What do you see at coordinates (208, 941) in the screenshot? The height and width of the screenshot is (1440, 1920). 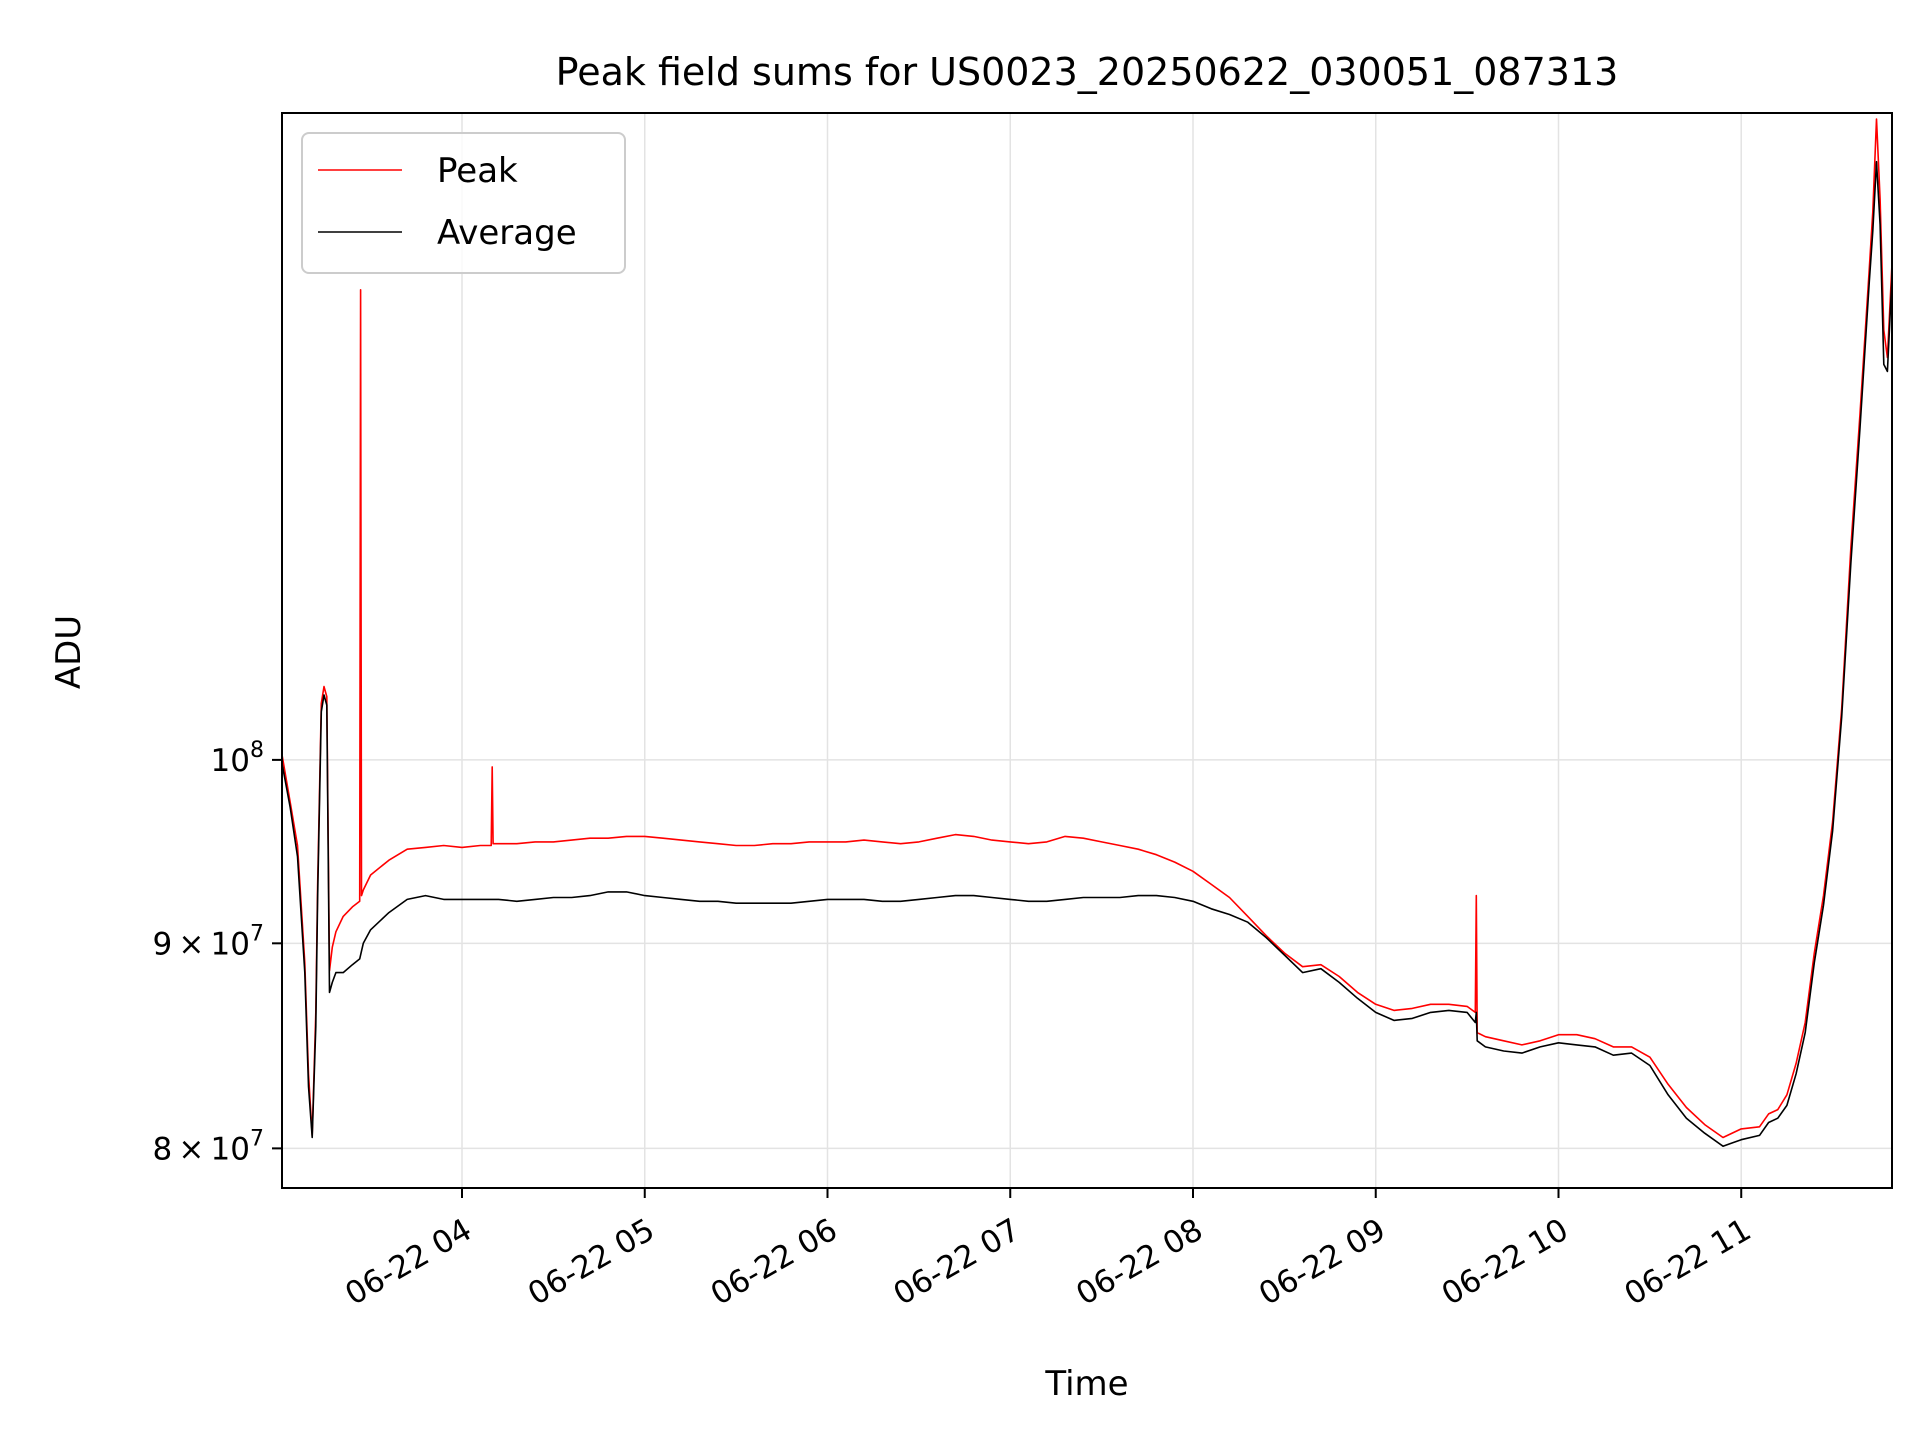 I see `y-tick-label: 9 × 107` at bounding box center [208, 941].